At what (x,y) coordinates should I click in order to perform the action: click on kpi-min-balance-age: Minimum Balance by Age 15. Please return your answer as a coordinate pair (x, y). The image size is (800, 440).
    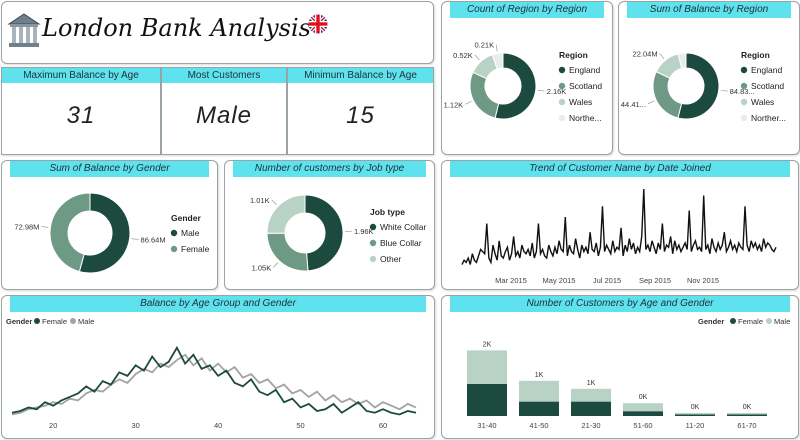
    Looking at the image, I should click on (360, 111).